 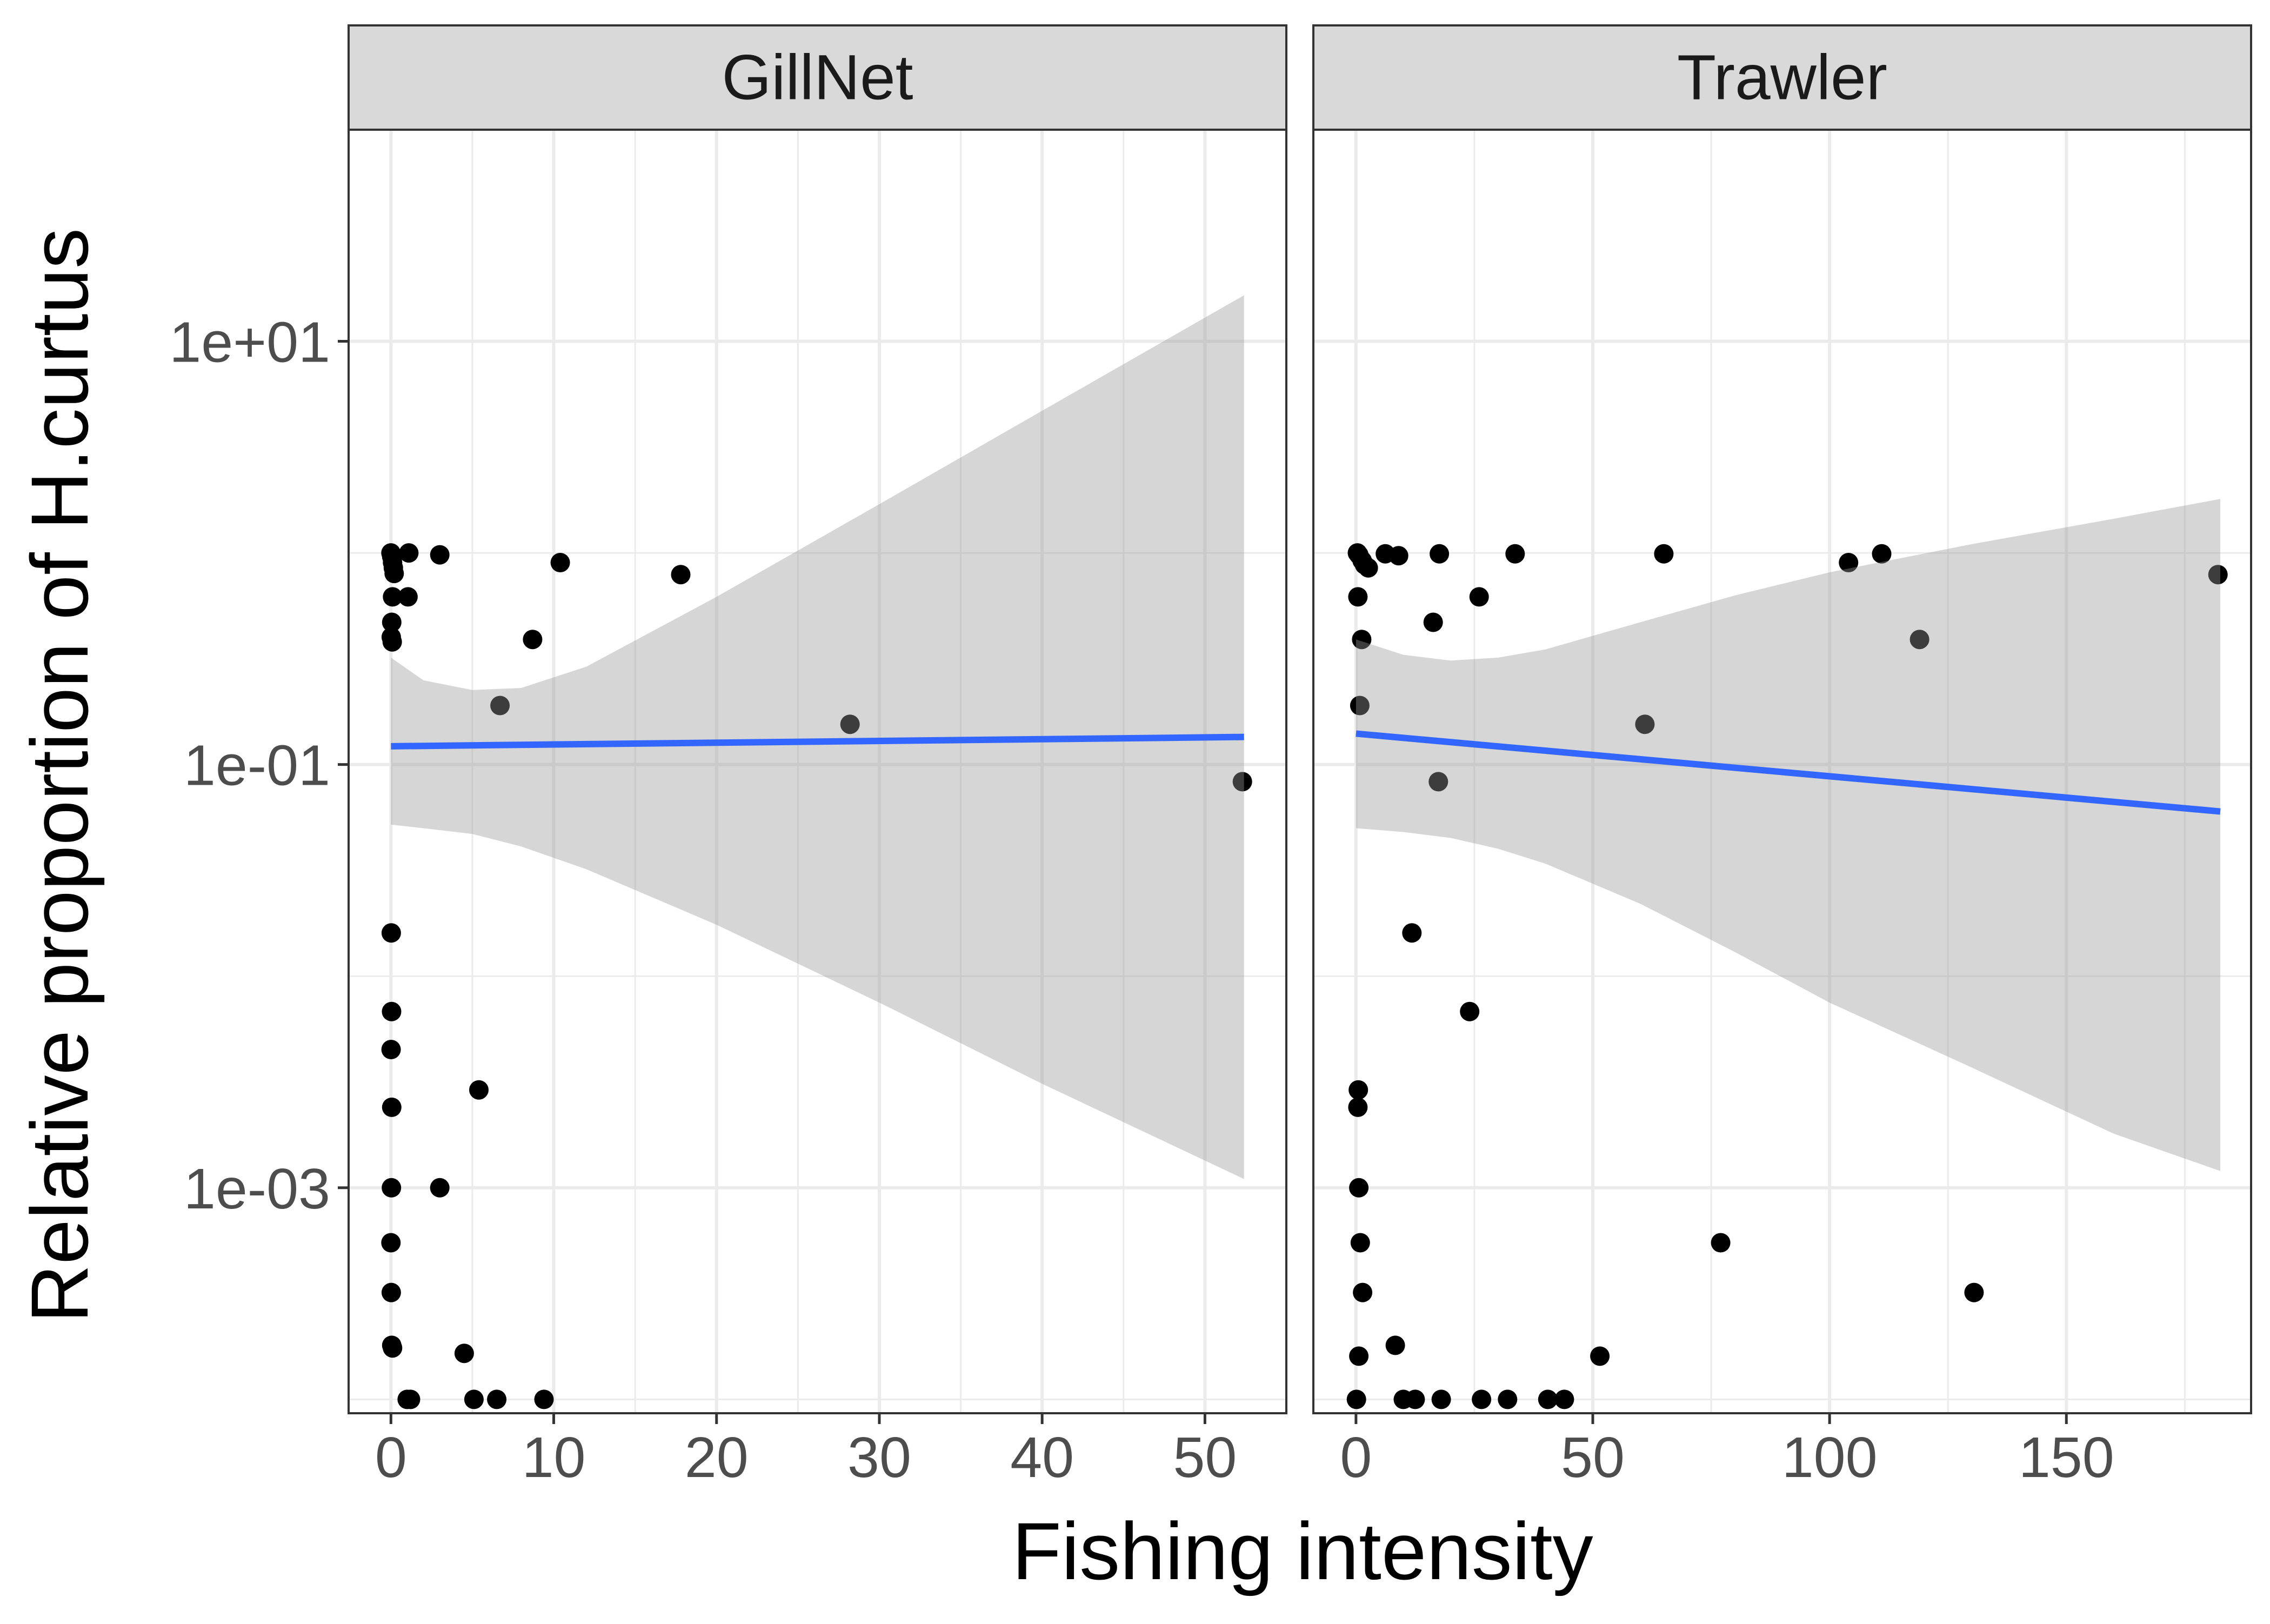 I want to click on y-tick-label: 1e-01, so click(x=257, y=766).